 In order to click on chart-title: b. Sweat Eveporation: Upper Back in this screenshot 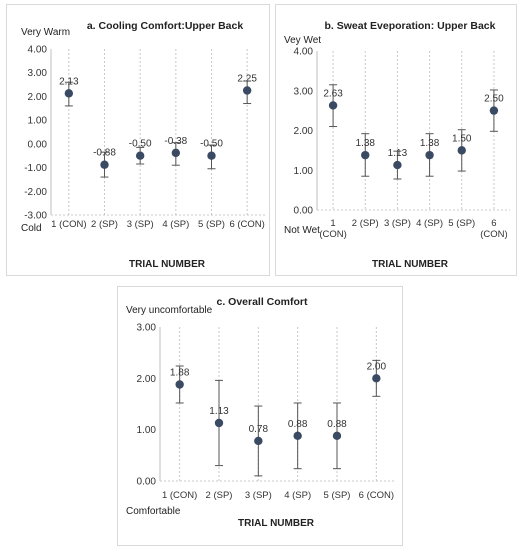, I will do `click(410, 26)`.